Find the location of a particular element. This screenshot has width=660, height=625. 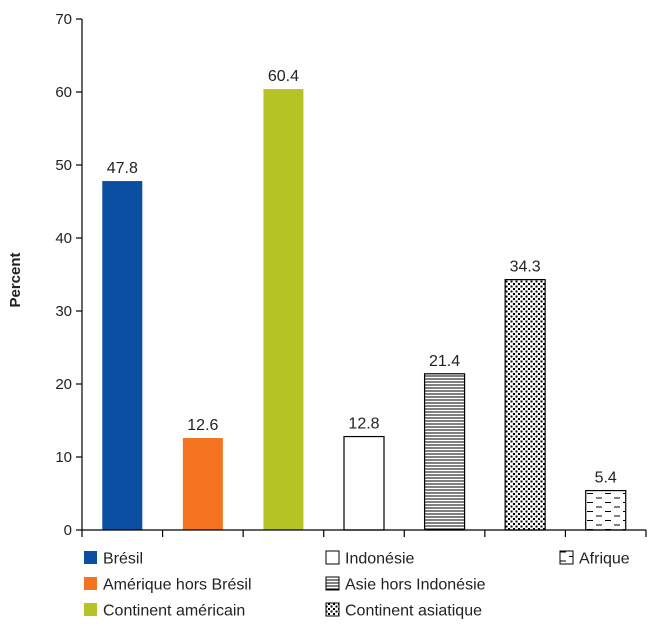

y-tick-label: 30 is located at coordinates (63, 311).